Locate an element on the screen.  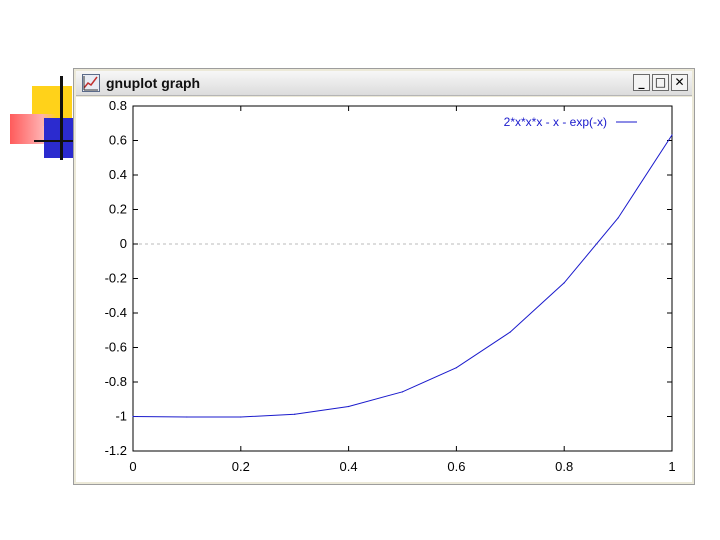
y-tick-label: 0.8 is located at coordinates (118, 105).